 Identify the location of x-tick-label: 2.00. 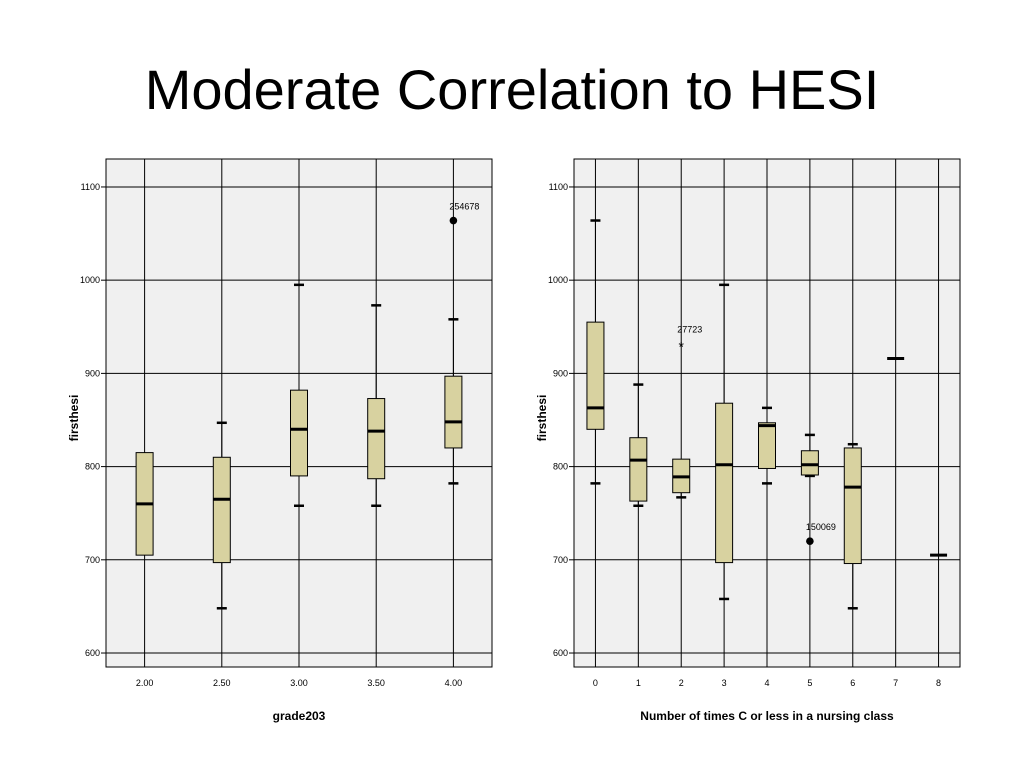
(145, 683).